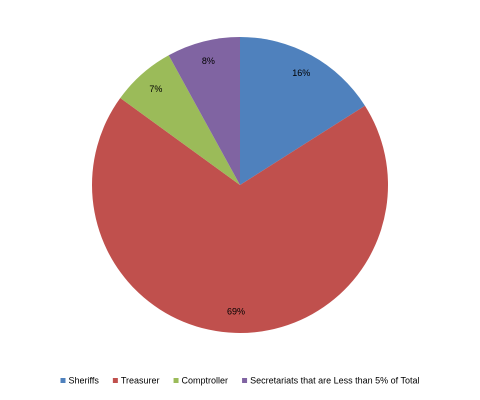  Describe the element at coordinates (205, 380) in the screenshot. I see `legend-label: Comptroller` at that location.